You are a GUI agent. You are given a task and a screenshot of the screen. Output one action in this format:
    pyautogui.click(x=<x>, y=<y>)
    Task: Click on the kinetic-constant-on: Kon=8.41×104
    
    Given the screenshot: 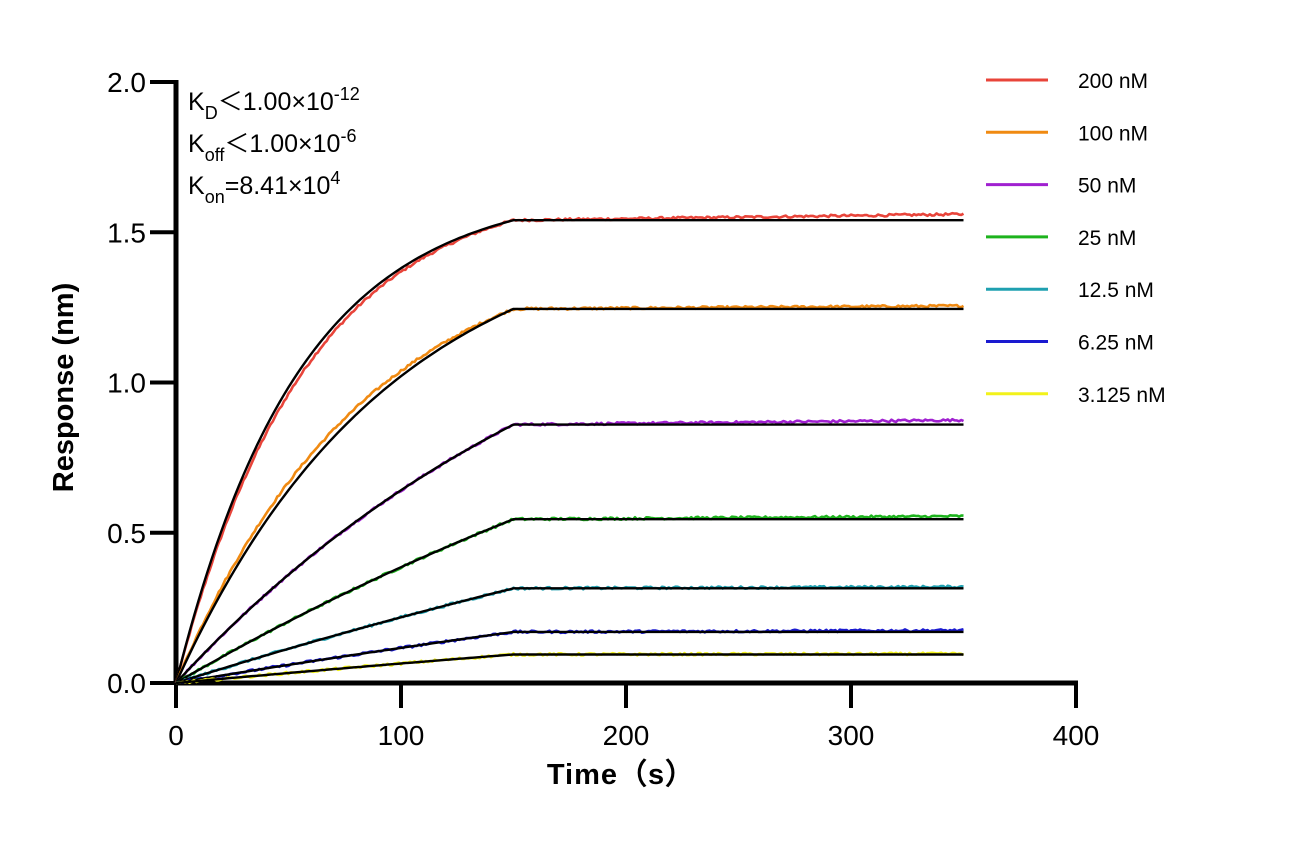 What is the action you would take?
    pyautogui.click(x=264, y=187)
    